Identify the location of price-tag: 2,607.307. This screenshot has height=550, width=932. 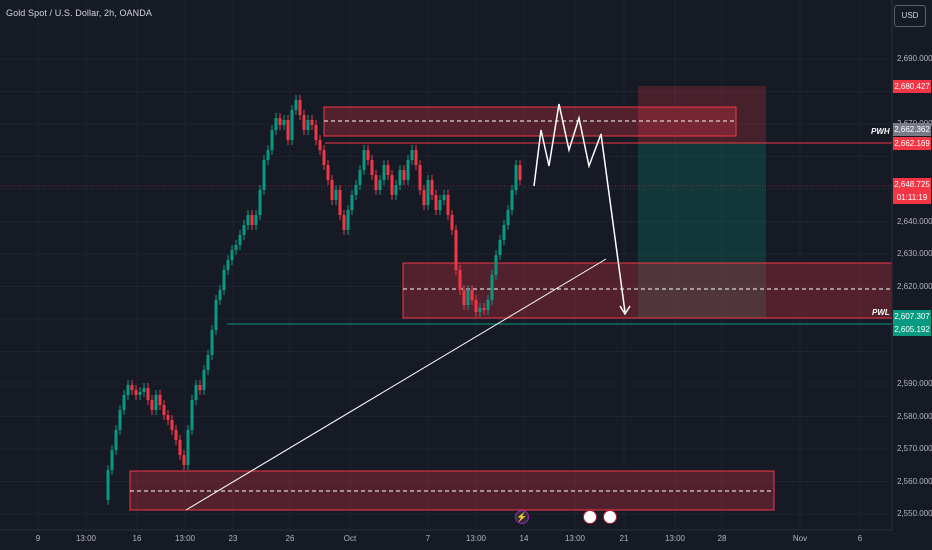
(912, 316).